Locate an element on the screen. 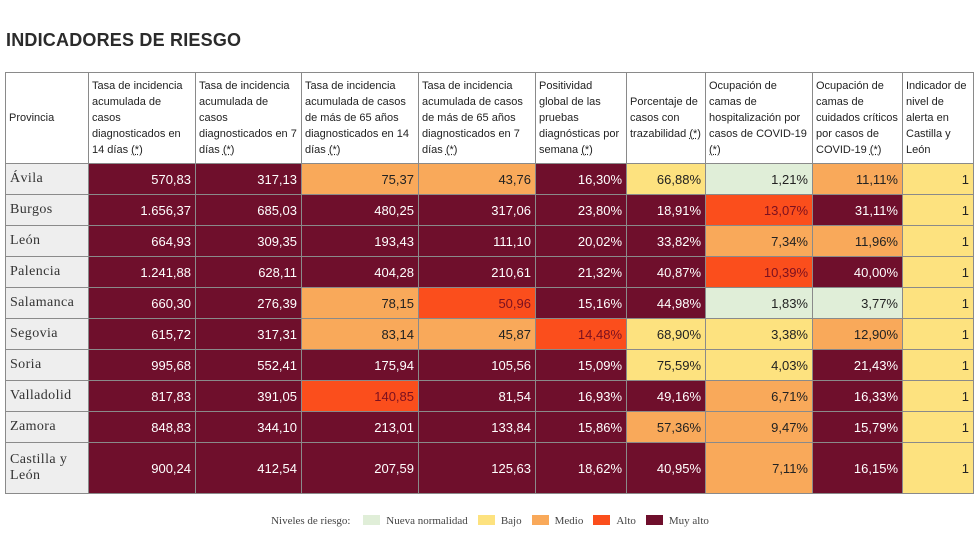 This screenshot has height=550, width=980. indicator-cell: 175,94 is located at coordinates (360, 365).